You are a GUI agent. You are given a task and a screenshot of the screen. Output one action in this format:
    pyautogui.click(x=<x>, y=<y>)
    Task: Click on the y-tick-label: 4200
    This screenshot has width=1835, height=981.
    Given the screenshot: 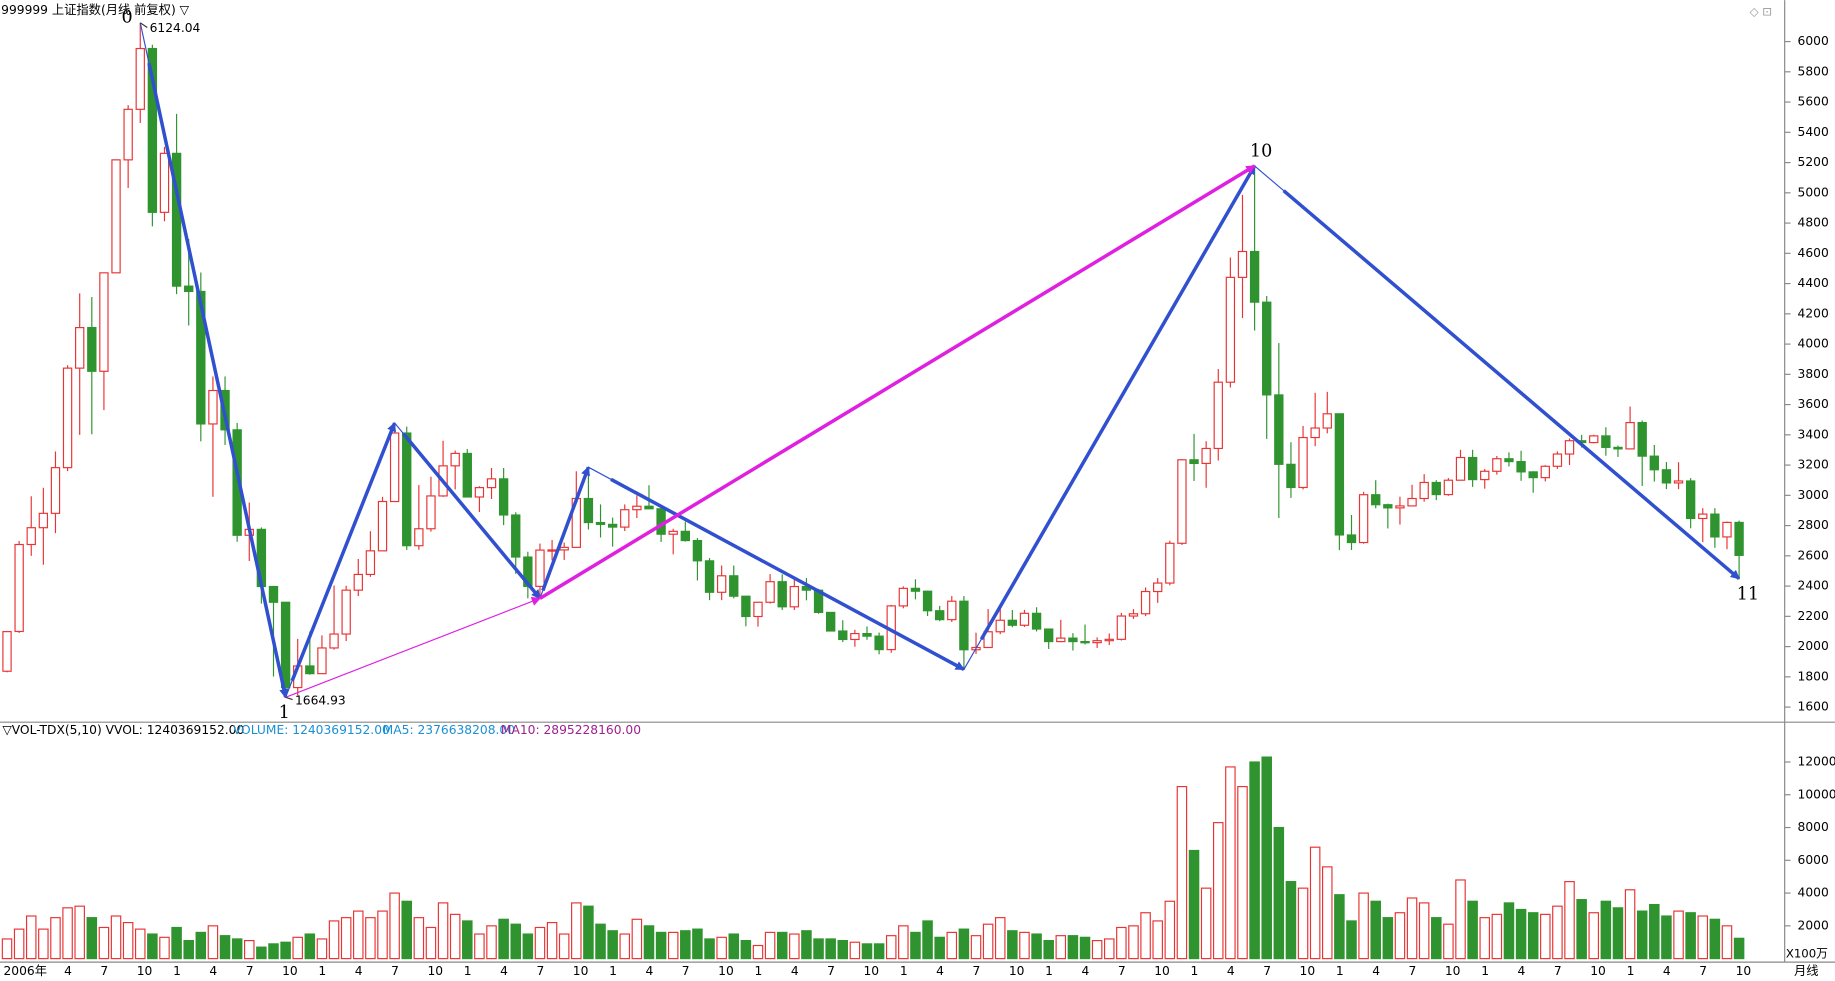 What is the action you would take?
    pyautogui.click(x=1813, y=313)
    